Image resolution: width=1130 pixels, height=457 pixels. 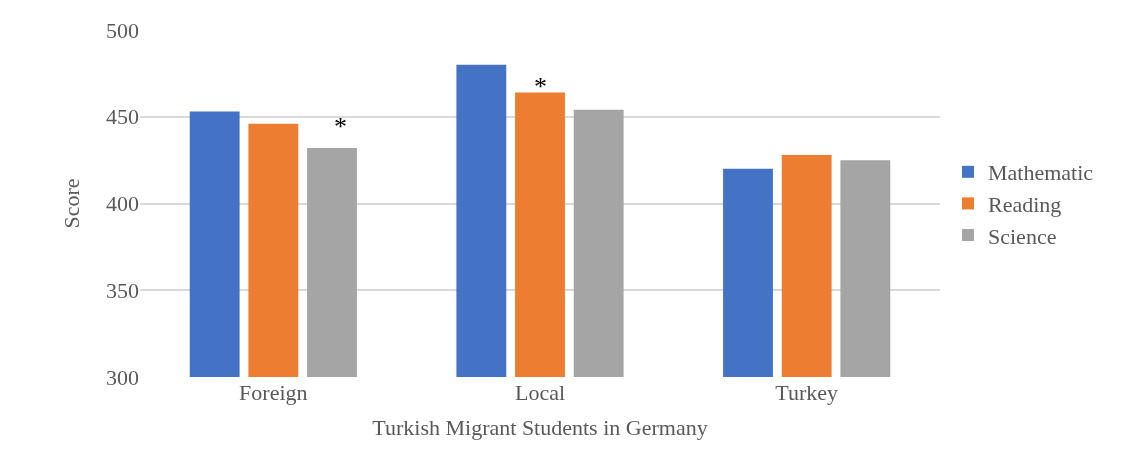 What do you see at coordinates (122, 30) in the screenshot?
I see `y-tick-label: 500` at bounding box center [122, 30].